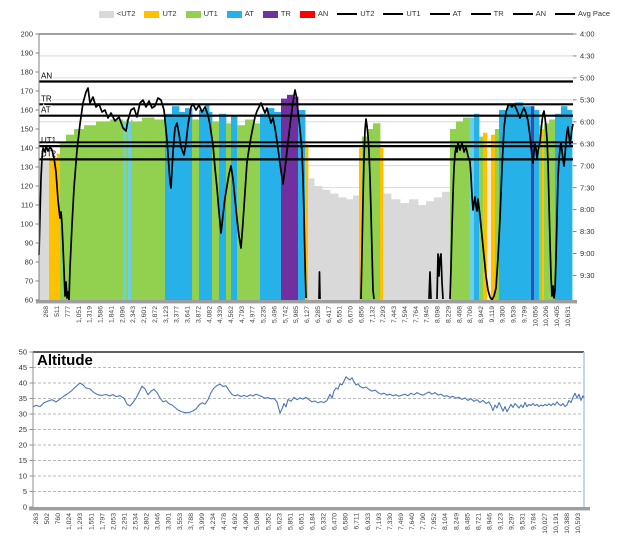  What do you see at coordinates (470, 314) in the screenshot?
I see `svg-text: 8,706` at bounding box center [470, 314].